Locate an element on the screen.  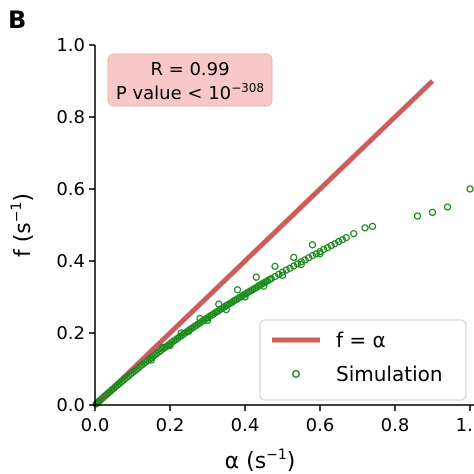
x-tick-label: 0.0 is located at coordinates (95, 425).